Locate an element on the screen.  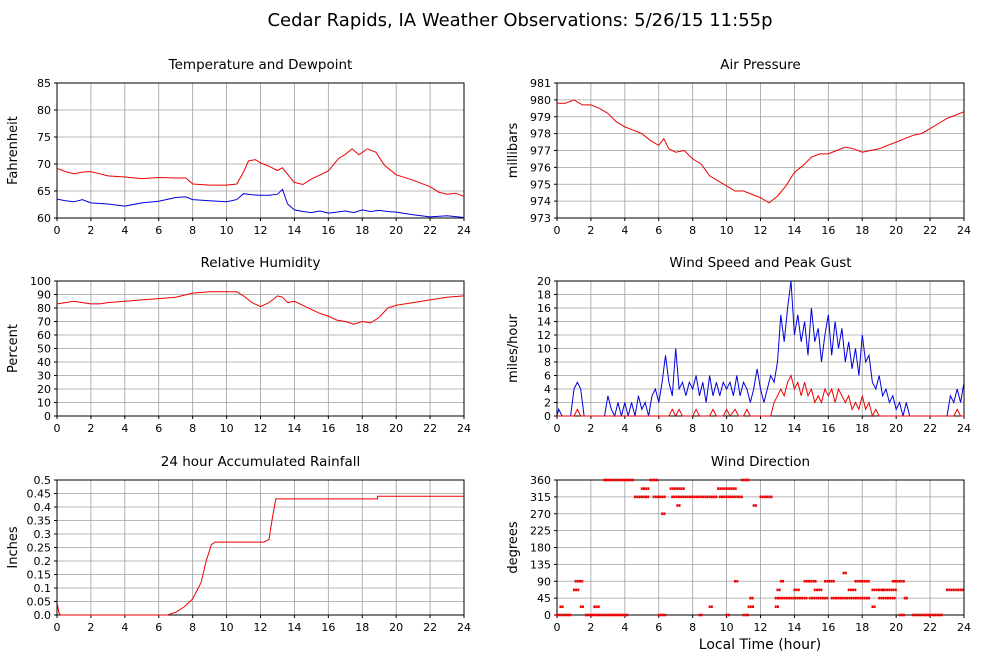
y-tick-label: 6 is located at coordinates (547, 376).